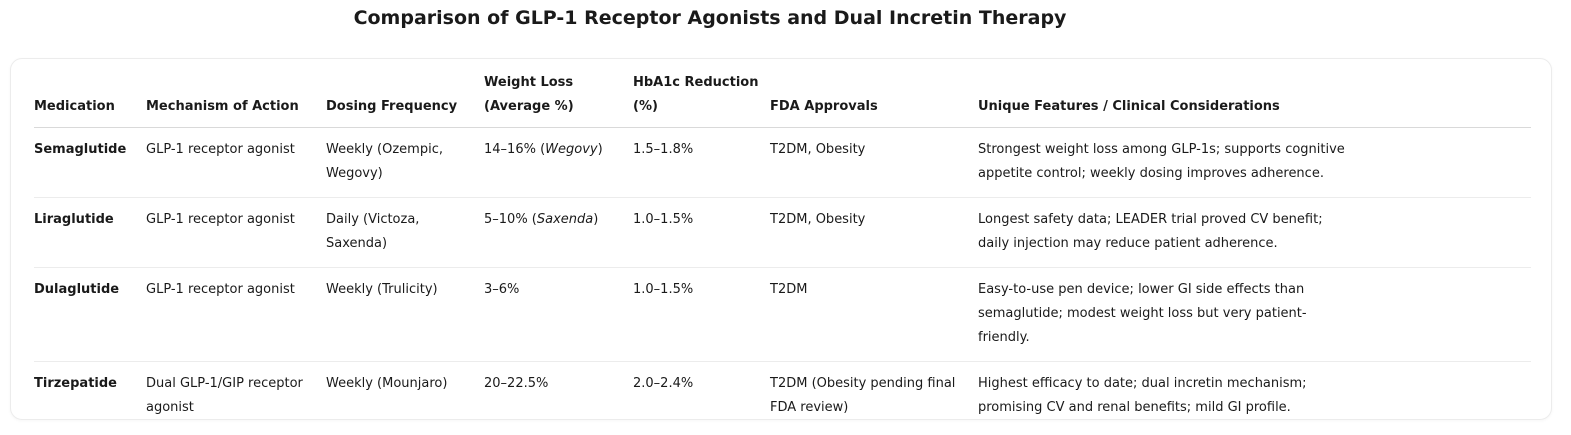 The width and height of the screenshot is (1571, 435). Describe the element at coordinates (77, 289) in the screenshot. I see `cell-text: Dulaglutide` at that location.